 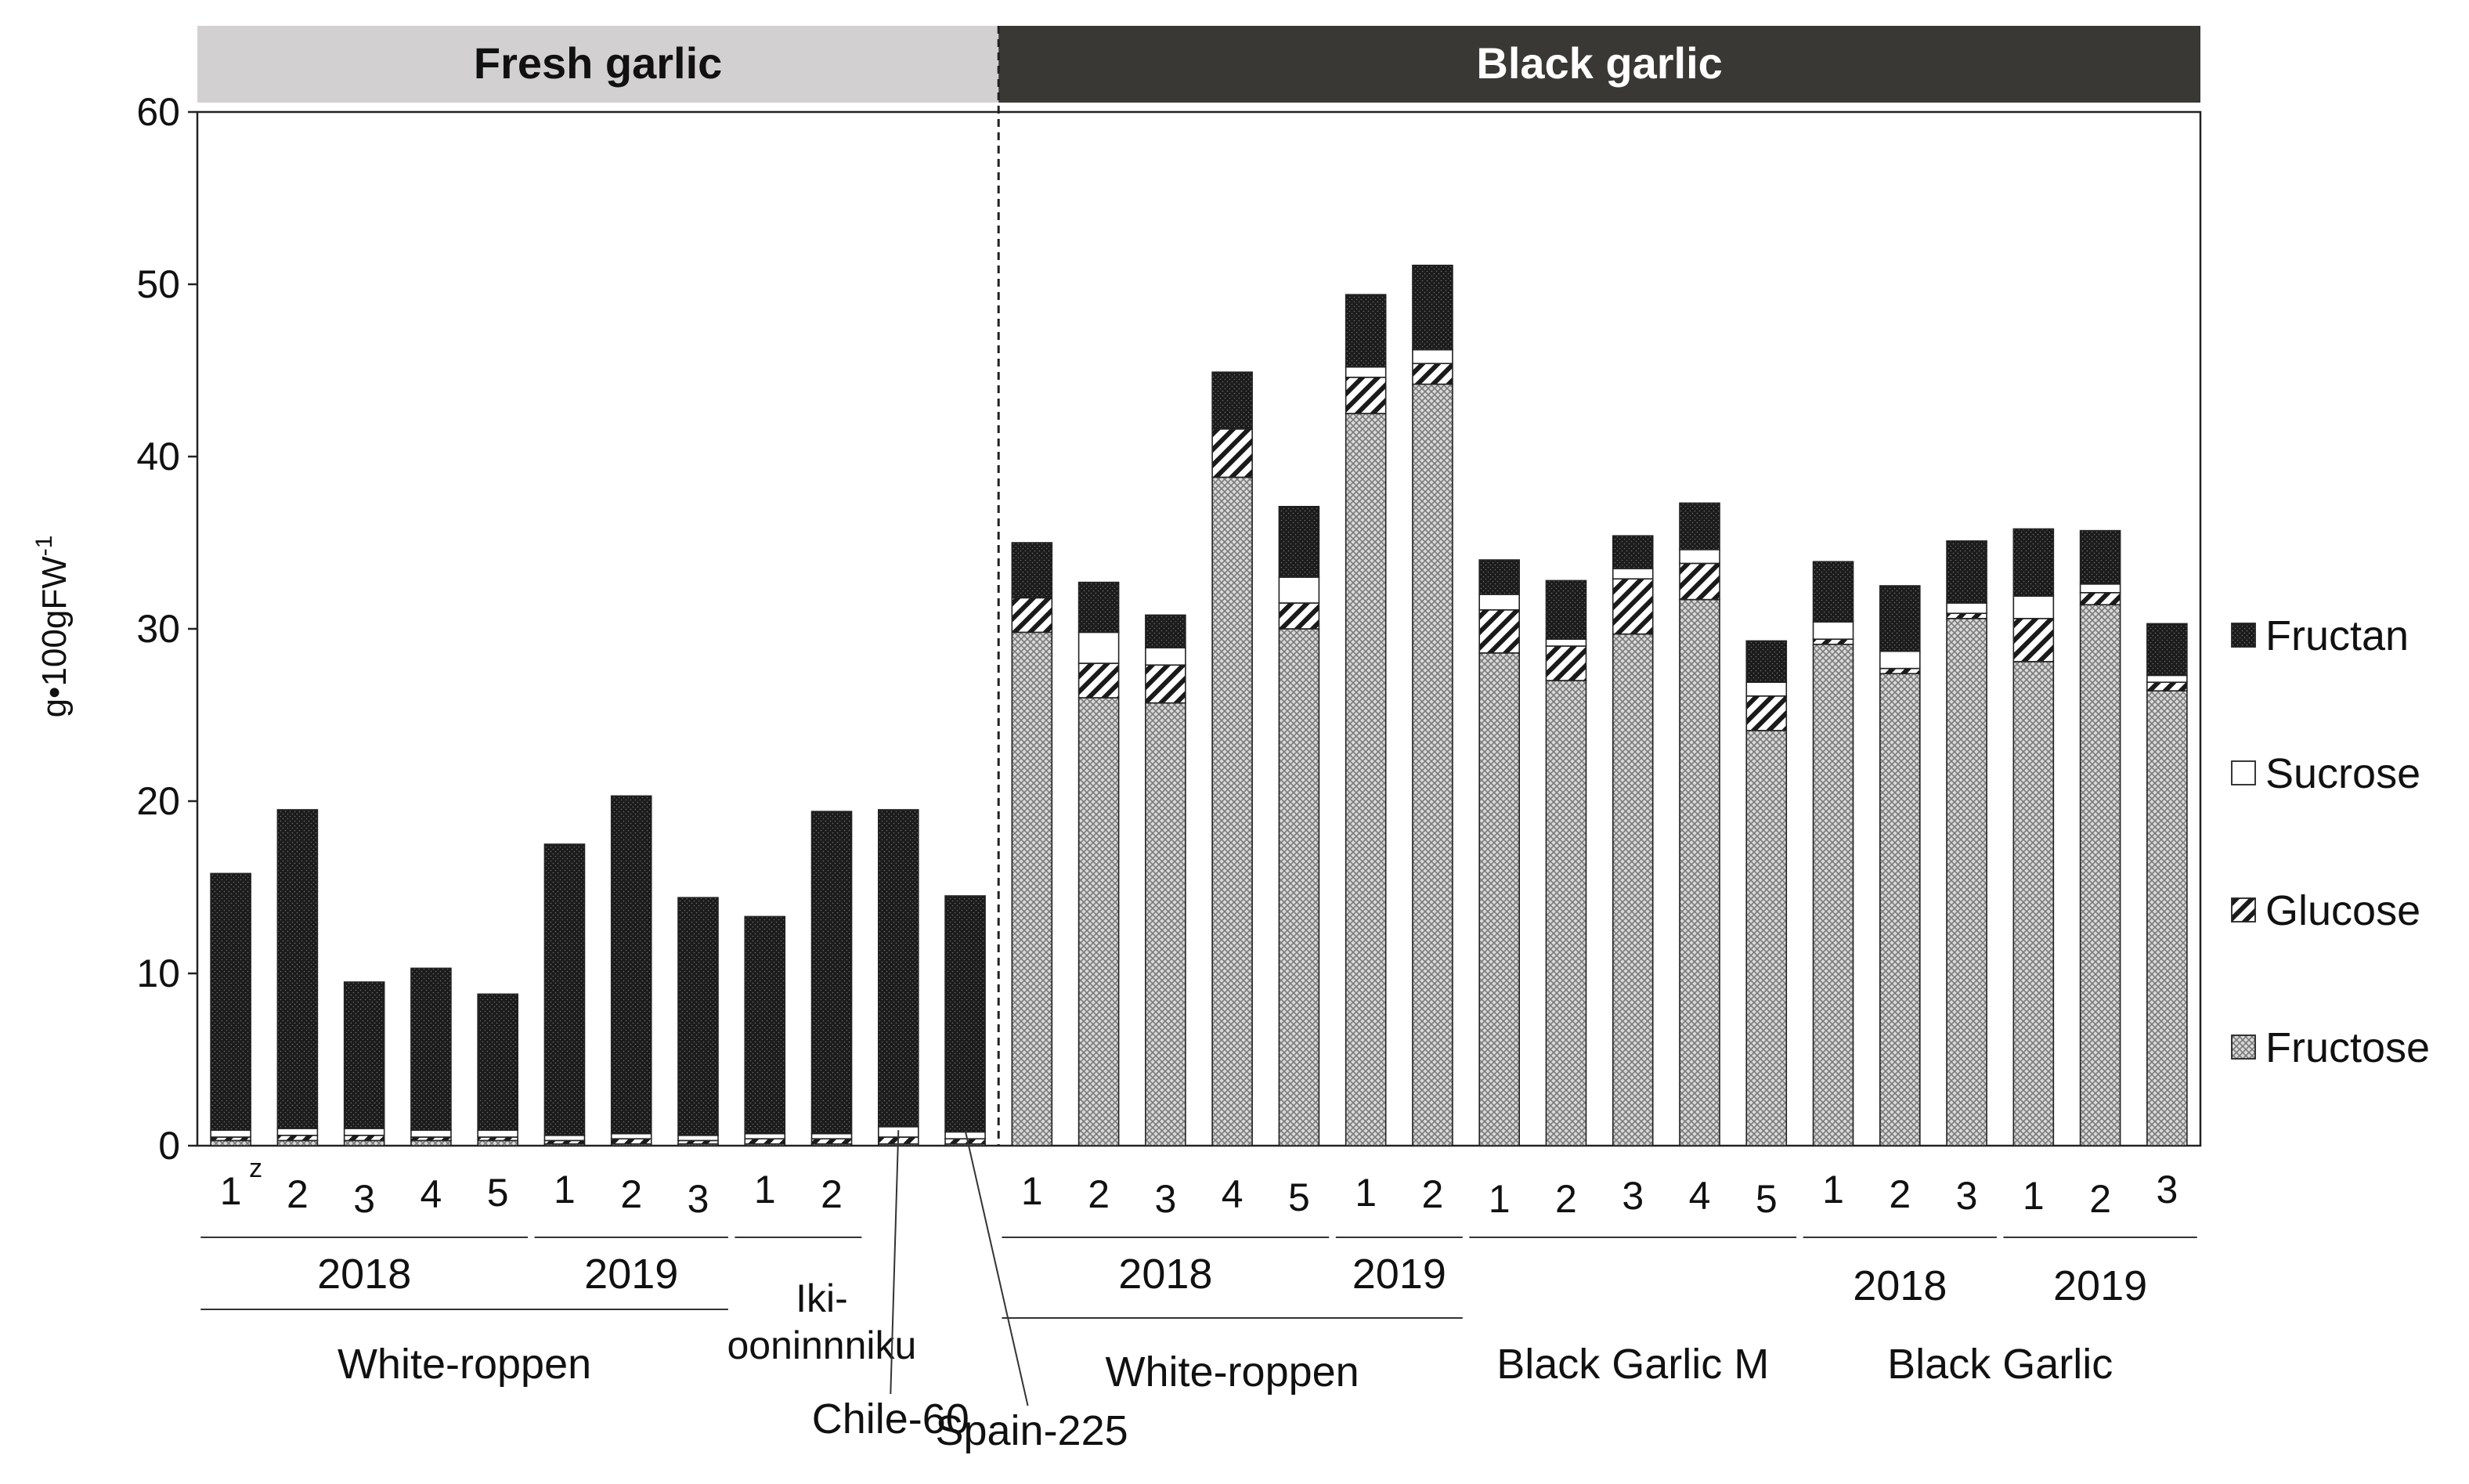 I want to click on panel-header-label: Black garlic, so click(x=1599, y=63).